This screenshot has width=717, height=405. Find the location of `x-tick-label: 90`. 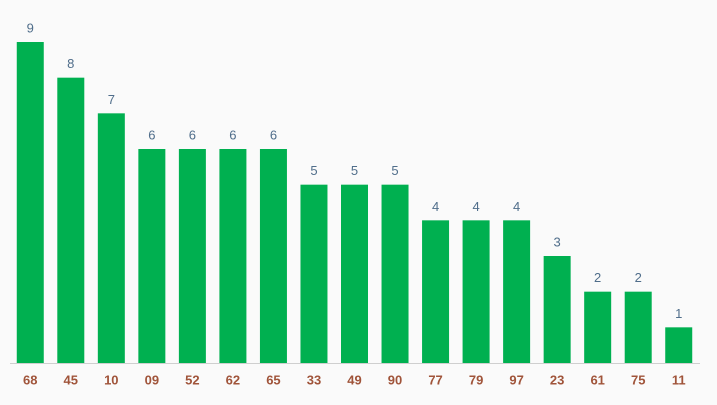

x-tick-label: 90 is located at coordinates (395, 379).